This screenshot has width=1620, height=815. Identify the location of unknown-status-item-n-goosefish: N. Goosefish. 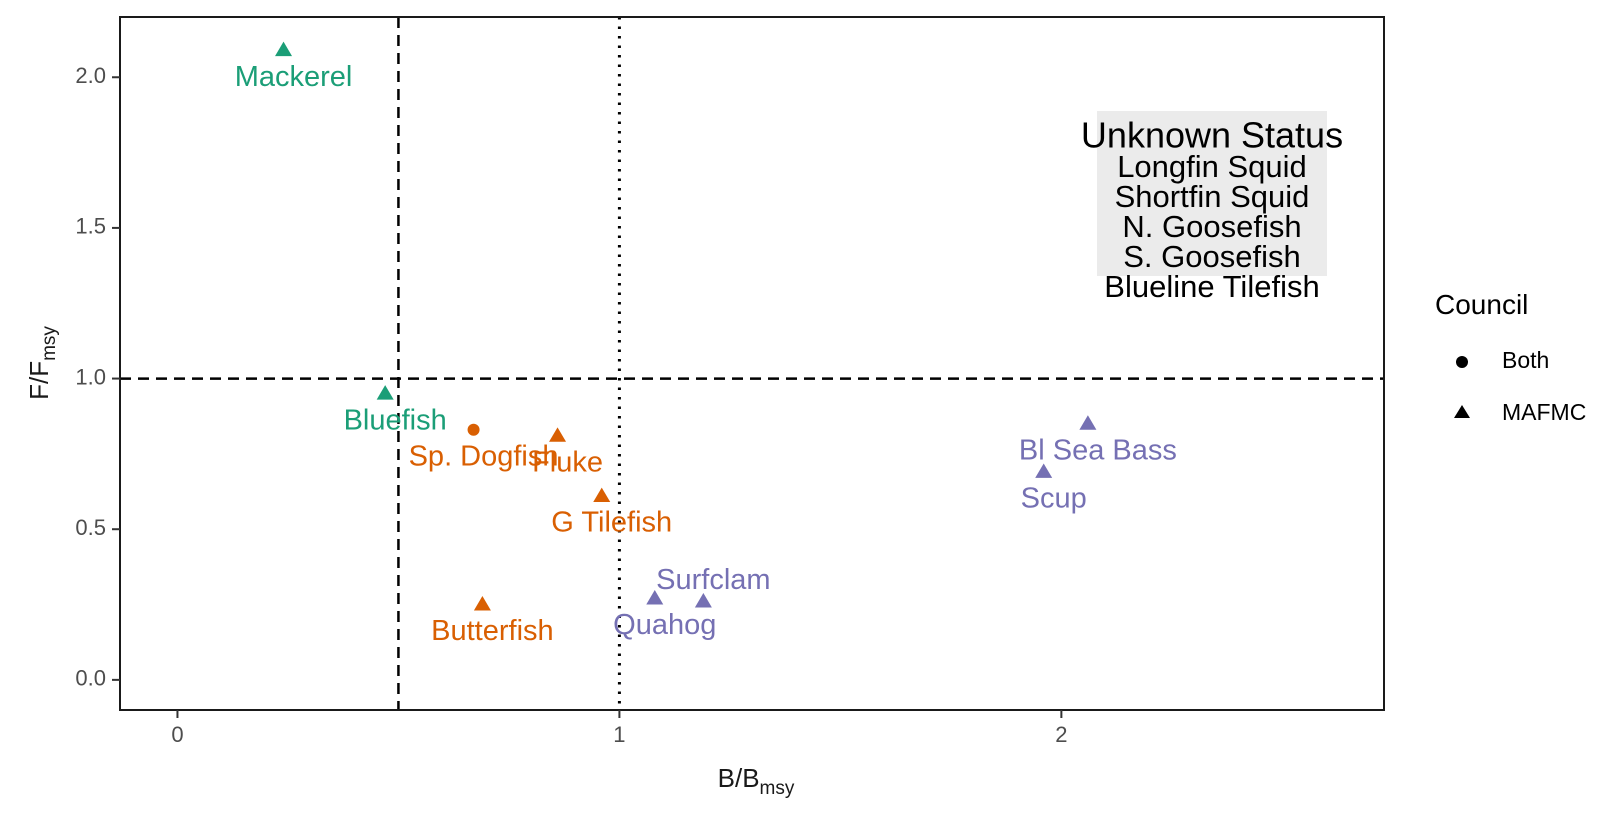
(1211, 226).